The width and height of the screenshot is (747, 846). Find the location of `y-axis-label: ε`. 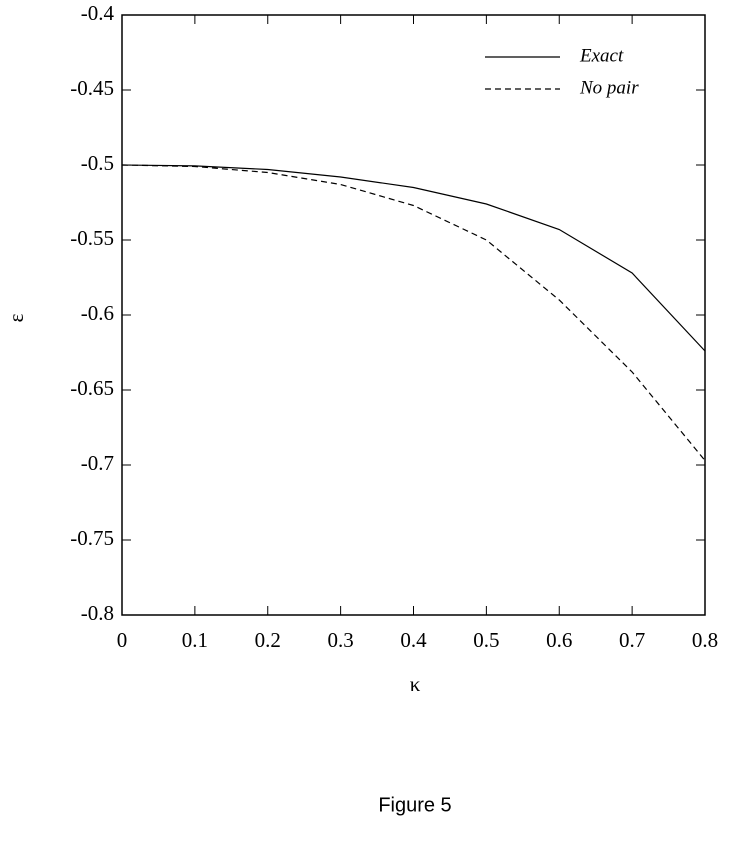

y-axis-label: ε is located at coordinates (16, 317).